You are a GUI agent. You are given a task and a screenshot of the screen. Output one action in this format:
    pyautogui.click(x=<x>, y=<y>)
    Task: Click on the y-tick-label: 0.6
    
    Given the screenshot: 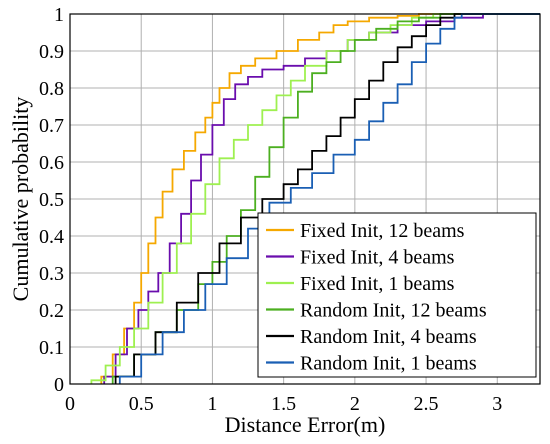 What is the action you would take?
    pyautogui.click(x=51, y=163)
    